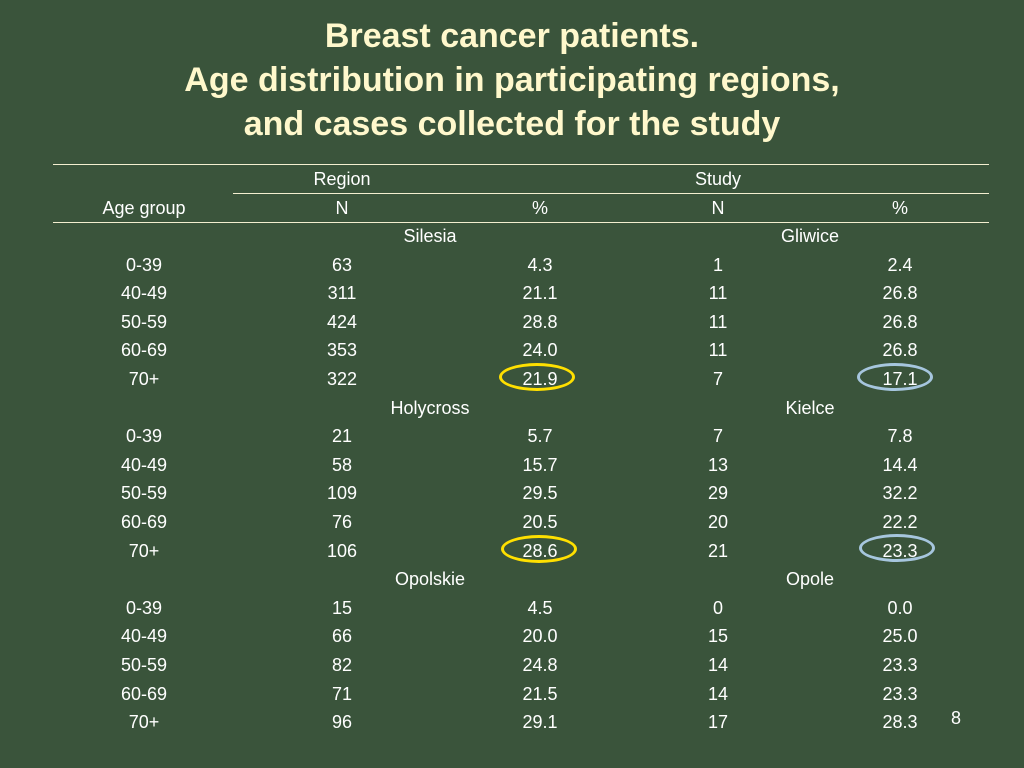  Describe the element at coordinates (540, 464) in the screenshot. I see `region-pct-cell: 15.7` at that location.